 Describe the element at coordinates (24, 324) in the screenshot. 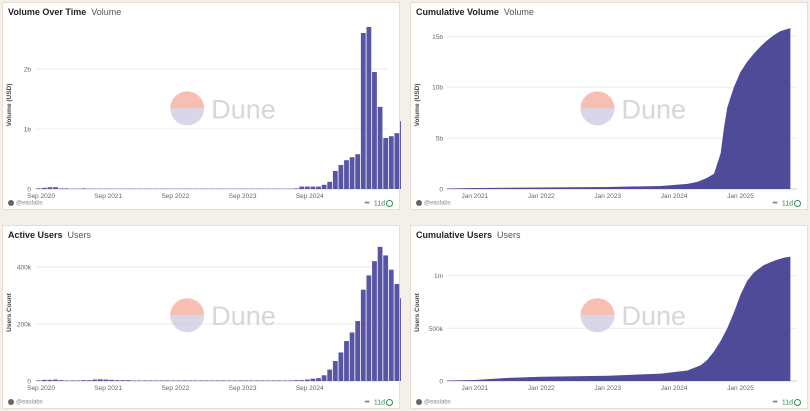

I see `y-tick-label: 200k` at that location.